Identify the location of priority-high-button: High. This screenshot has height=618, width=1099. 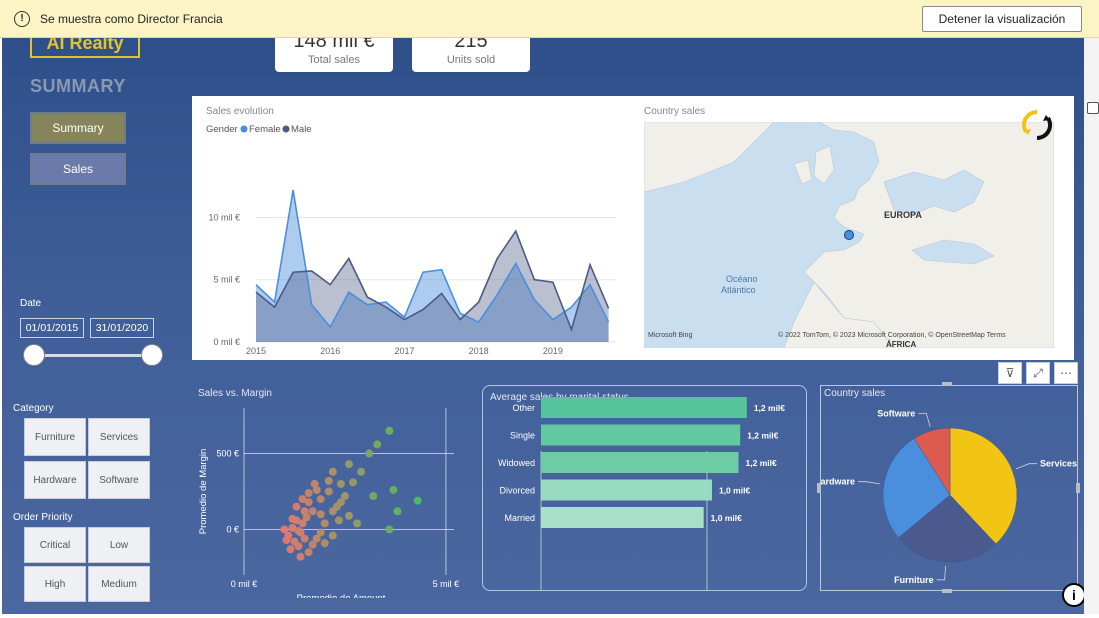
(55, 584).